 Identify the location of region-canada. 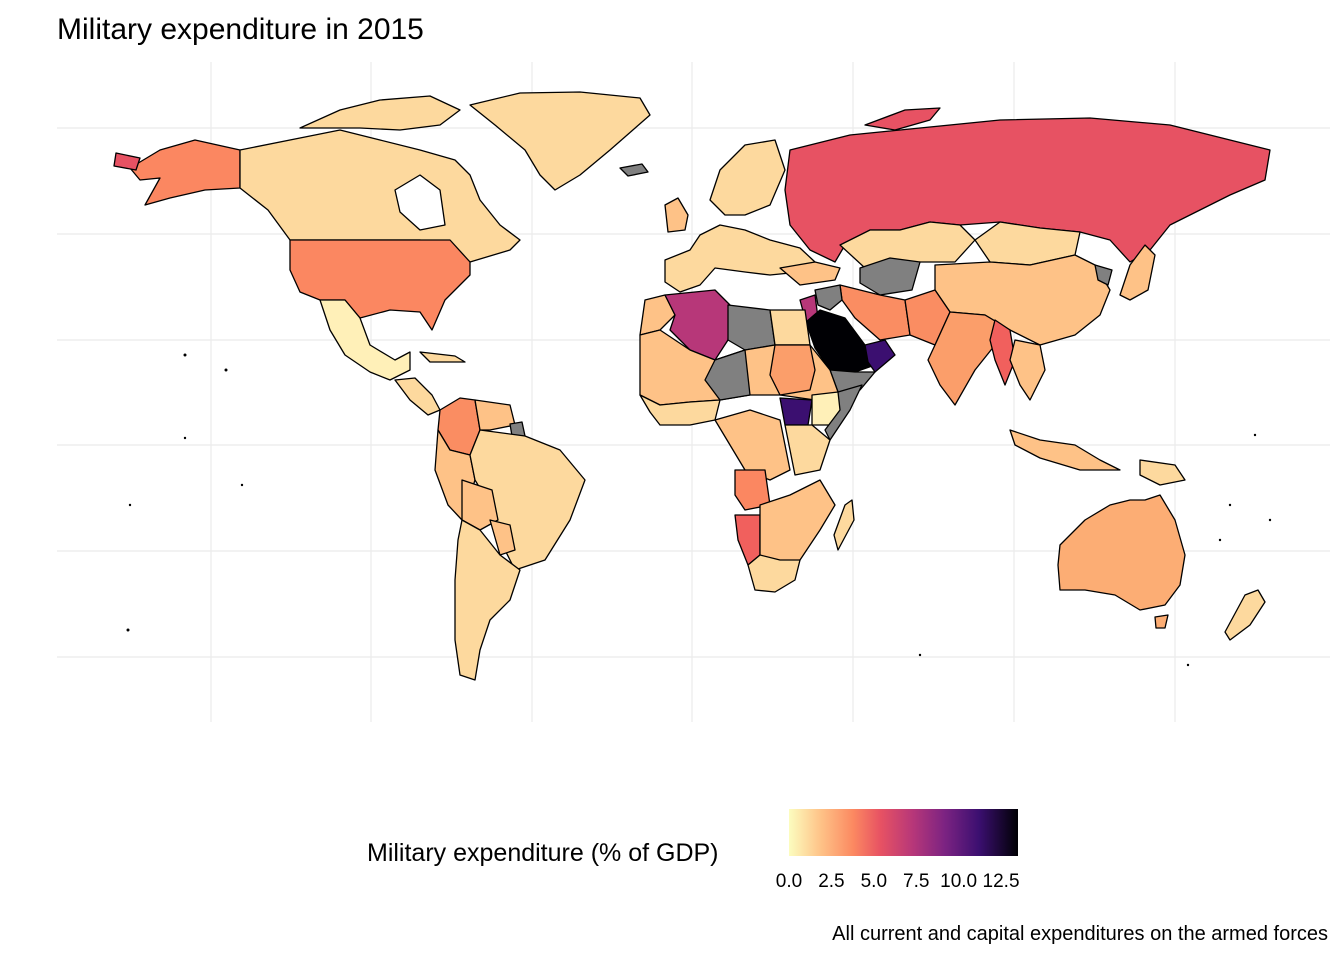
(380, 196).